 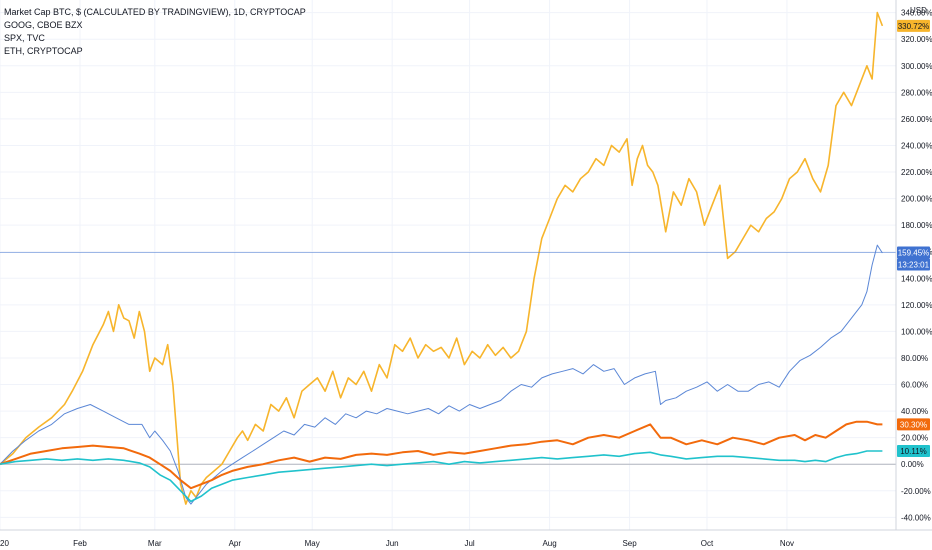 I want to click on x-tick-label: Aug, so click(x=549, y=543).